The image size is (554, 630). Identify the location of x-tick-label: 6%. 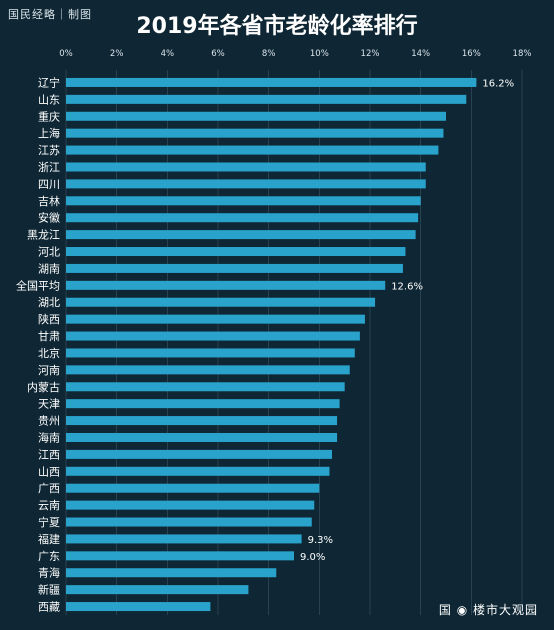
(218, 54).